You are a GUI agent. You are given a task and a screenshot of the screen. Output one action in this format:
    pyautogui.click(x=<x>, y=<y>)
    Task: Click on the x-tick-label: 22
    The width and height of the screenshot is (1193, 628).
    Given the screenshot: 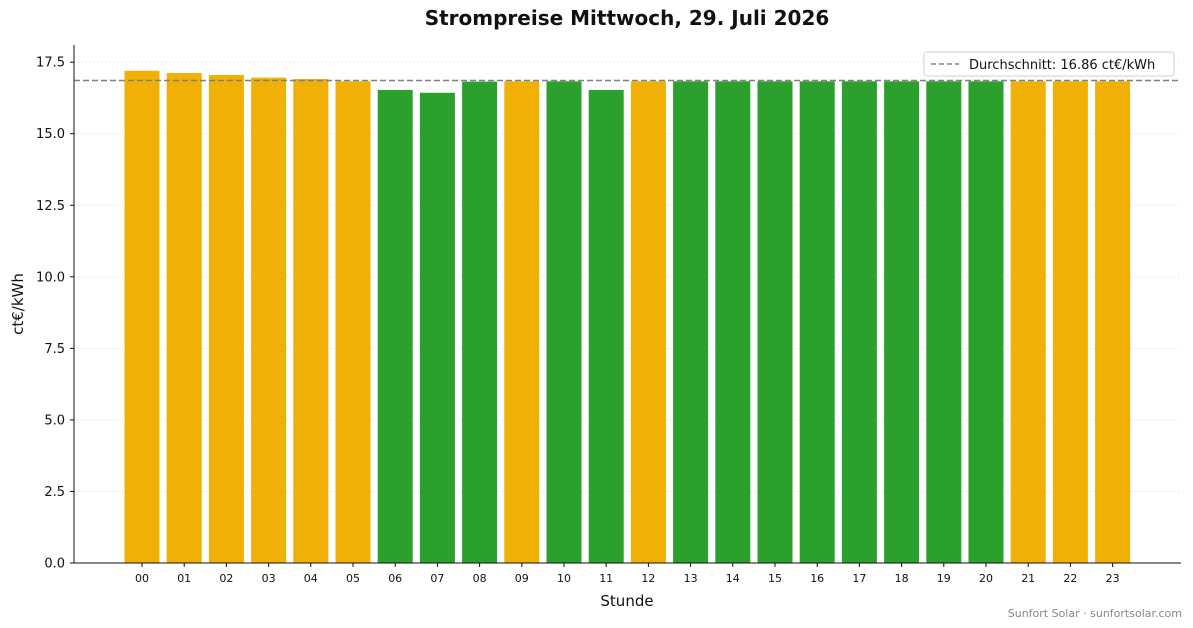 What is the action you would take?
    pyautogui.click(x=1070, y=578)
    